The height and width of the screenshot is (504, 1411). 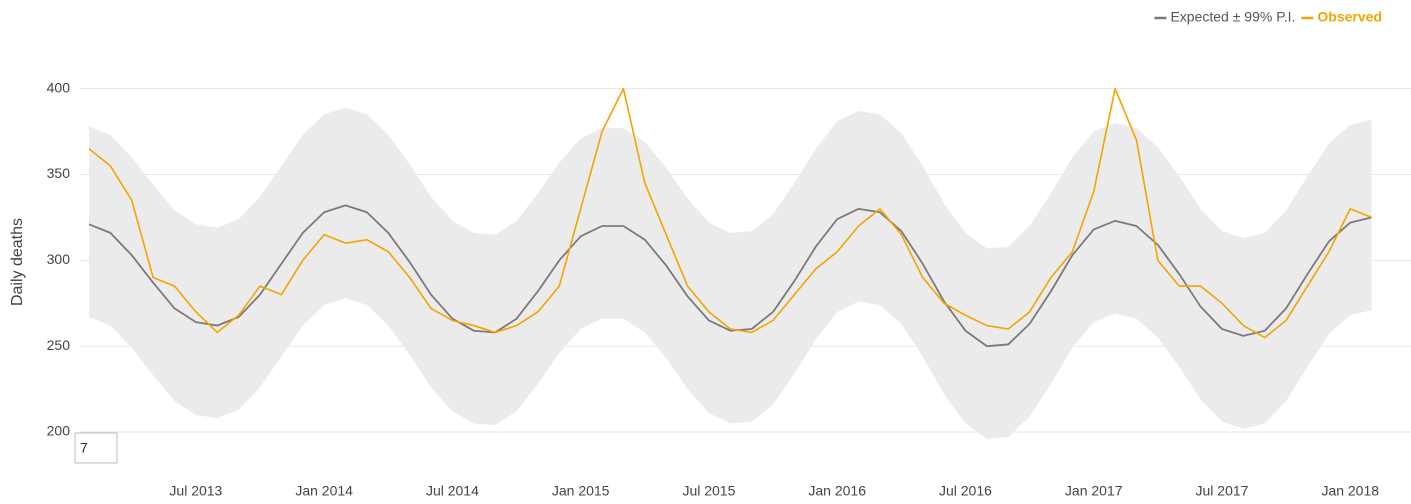 I want to click on legend-label: Expected ± 99% P.I., so click(x=1232, y=17).